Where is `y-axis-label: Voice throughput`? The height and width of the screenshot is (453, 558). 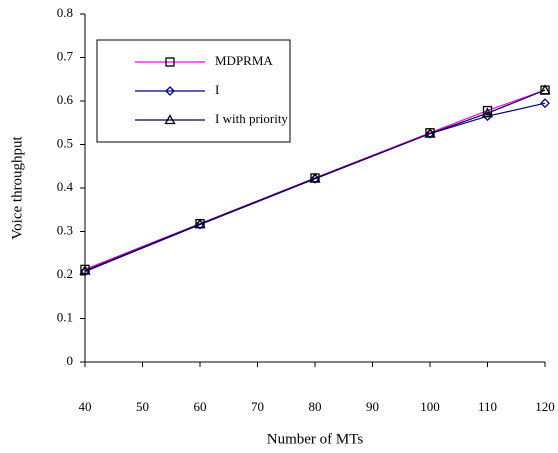
y-axis-label: Voice throughput is located at coordinates (17, 187).